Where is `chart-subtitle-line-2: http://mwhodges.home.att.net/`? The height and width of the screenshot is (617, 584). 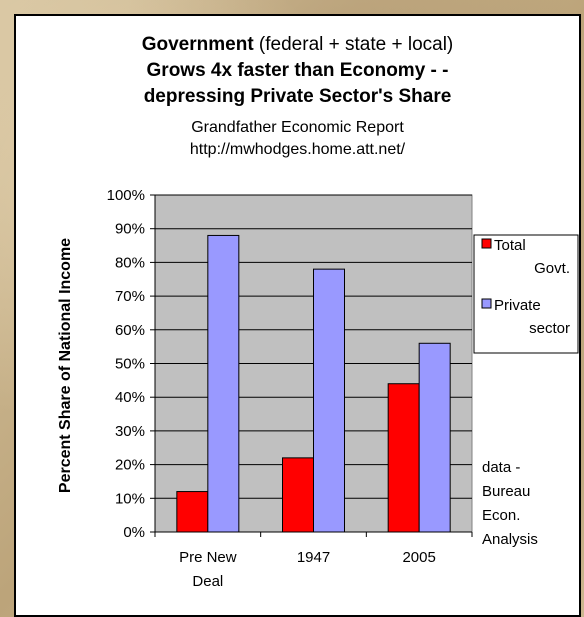 chart-subtitle-line-2: http://mwhodges.home.att.net/ is located at coordinates (297, 149).